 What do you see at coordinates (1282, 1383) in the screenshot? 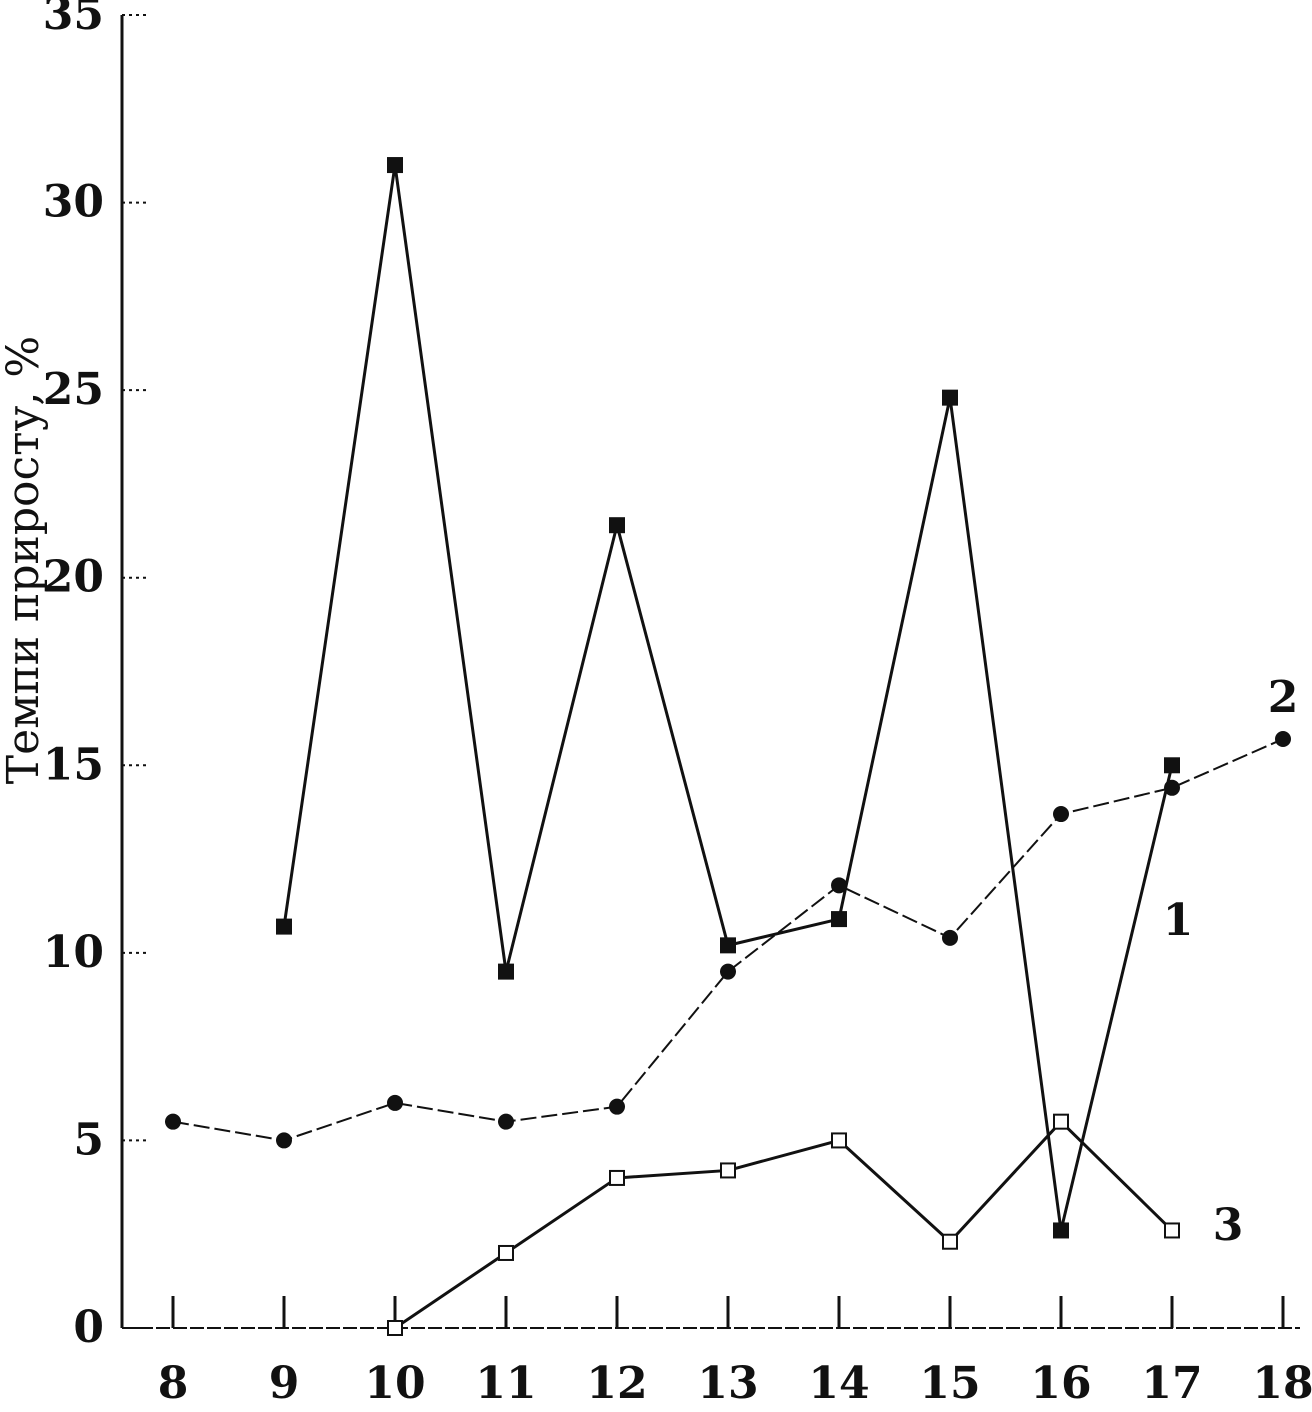
I see `x-tick-label: 18` at bounding box center [1282, 1383].